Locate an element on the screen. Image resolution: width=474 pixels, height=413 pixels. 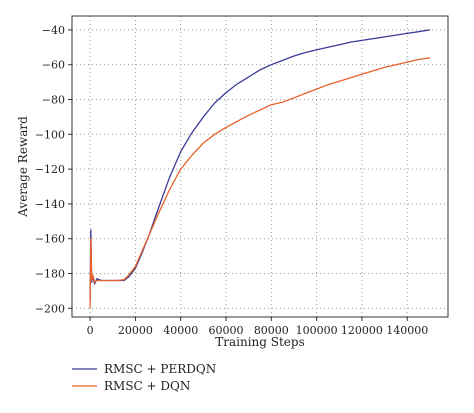
y-tick-label: −120 is located at coordinates (50, 169).